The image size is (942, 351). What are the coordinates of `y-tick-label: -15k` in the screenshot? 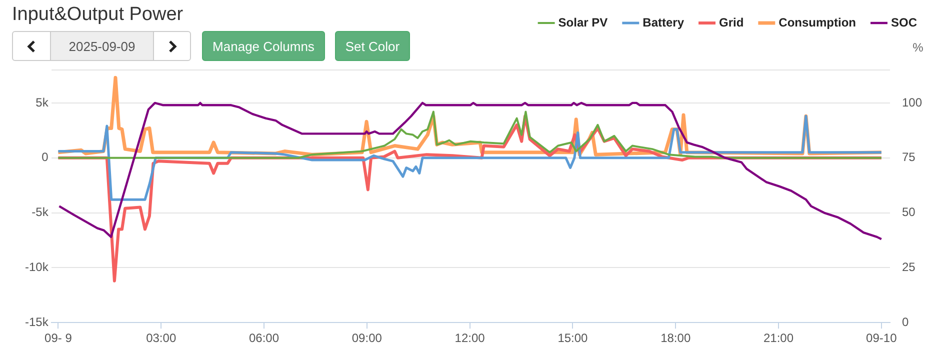 It's located at (37, 321).